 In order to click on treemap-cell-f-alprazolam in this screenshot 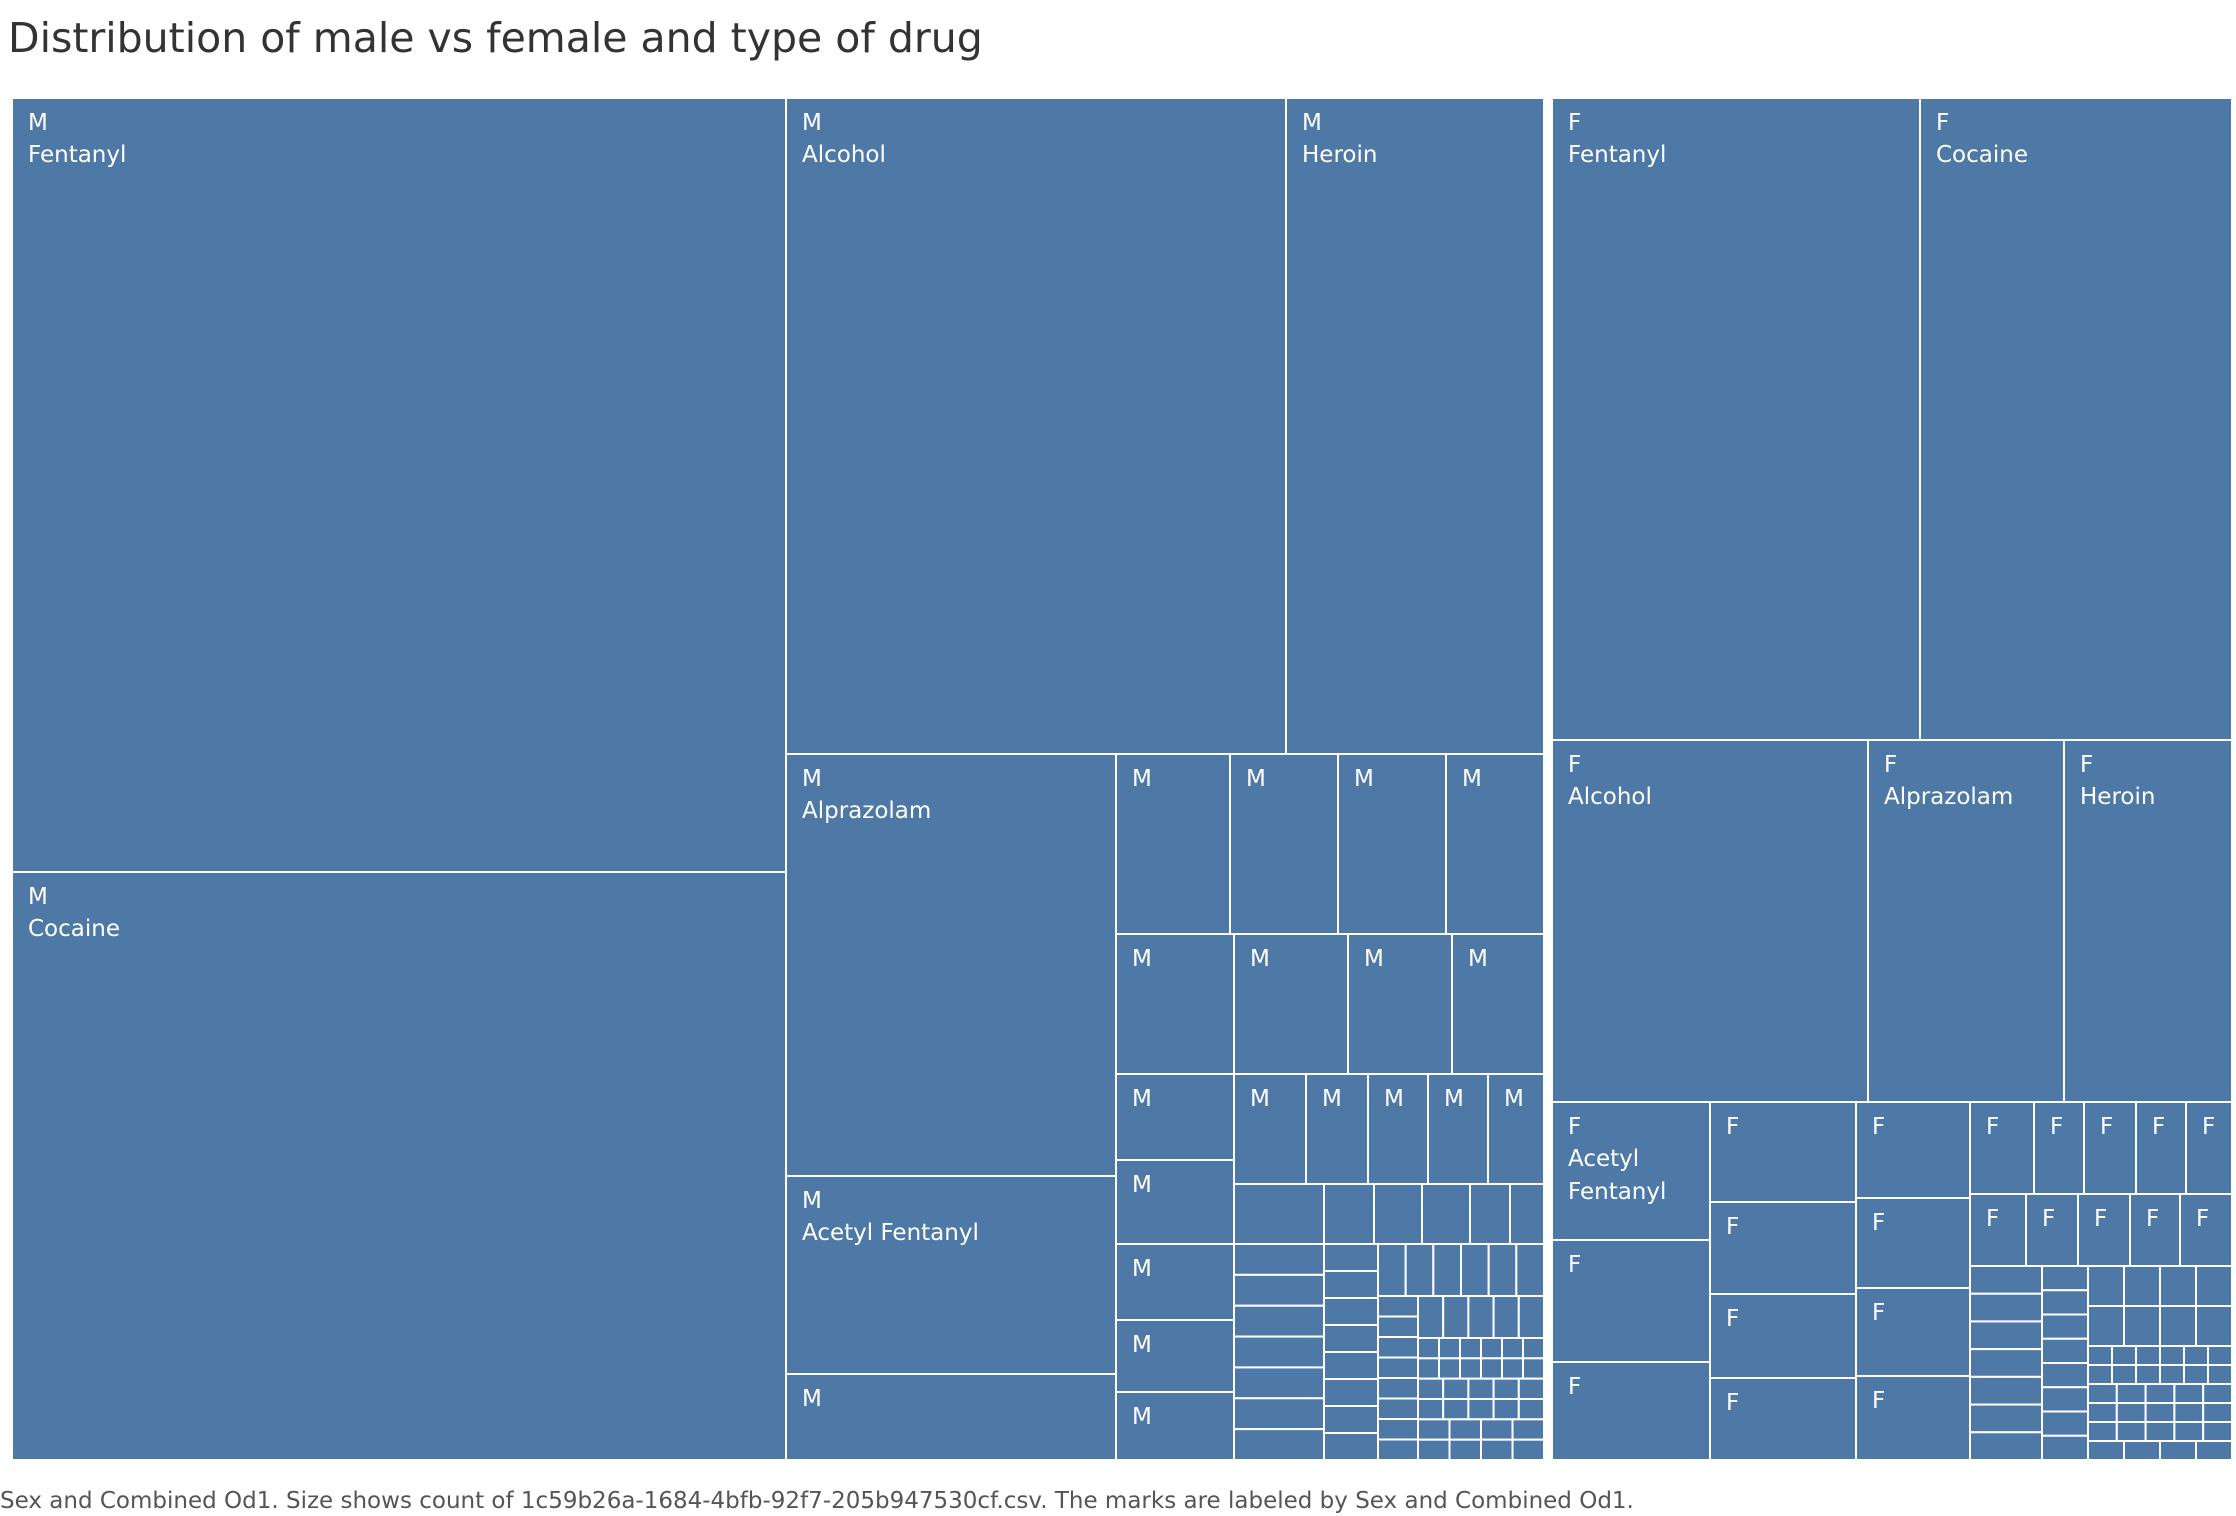, I will do `click(1966, 921)`.